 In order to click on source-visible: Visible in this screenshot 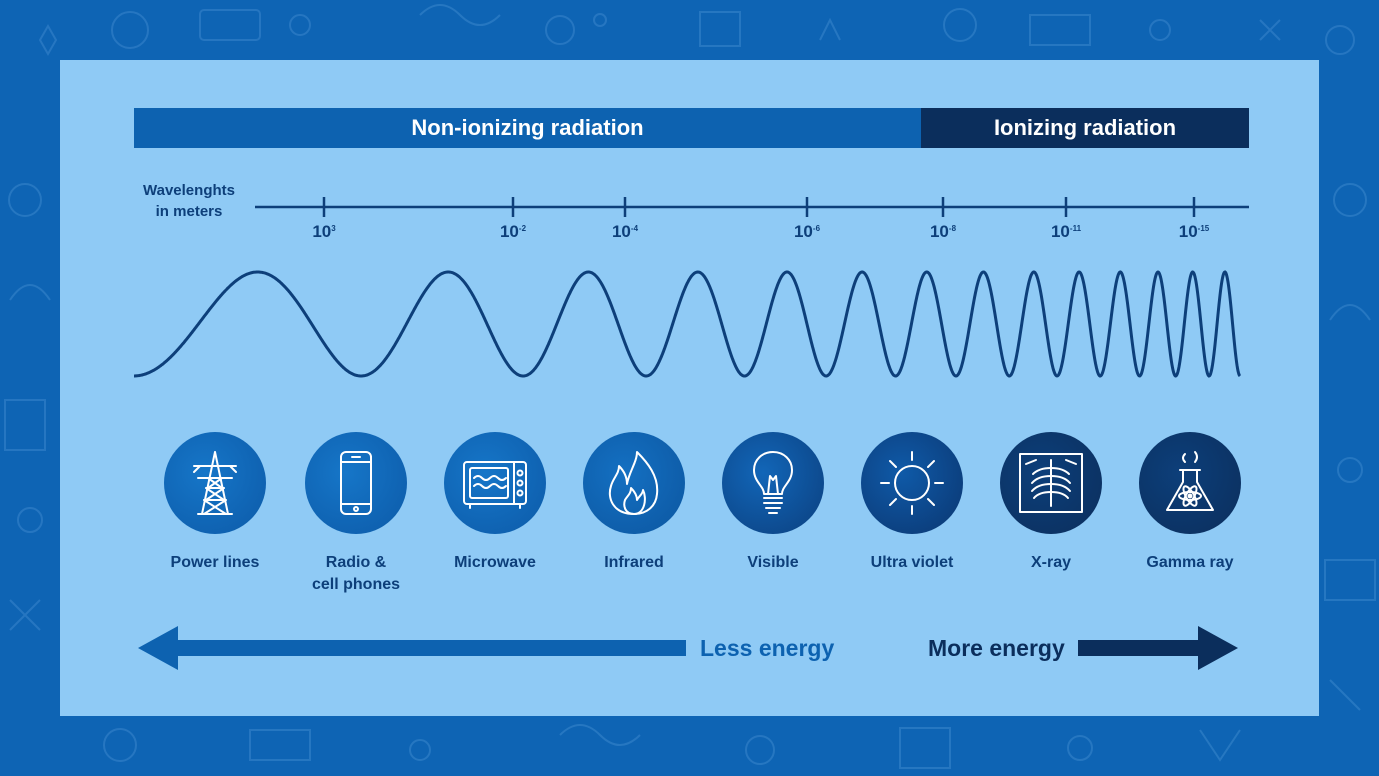, I will do `click(773, 503)`.